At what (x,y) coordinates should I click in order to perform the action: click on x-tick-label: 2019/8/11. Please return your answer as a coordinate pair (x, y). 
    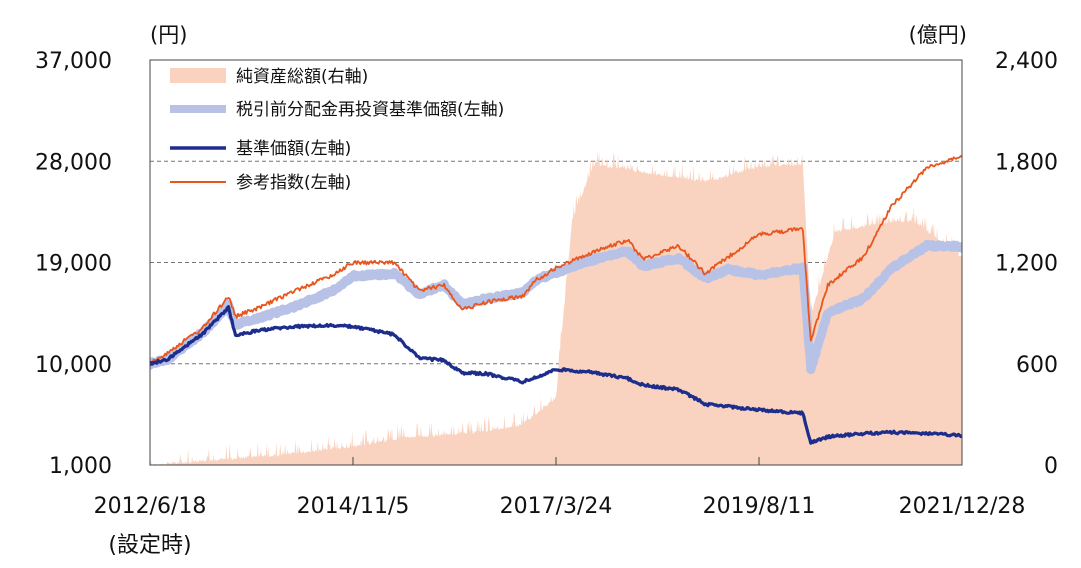
    Looking at the image, I should click on (759, 506).